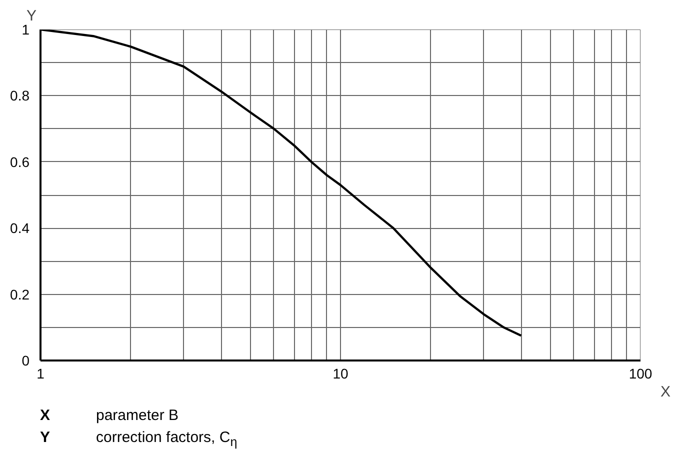 This screenshot has width=681, height=475. I want to click on y-tick-label: 0.2, so click(20, 294).